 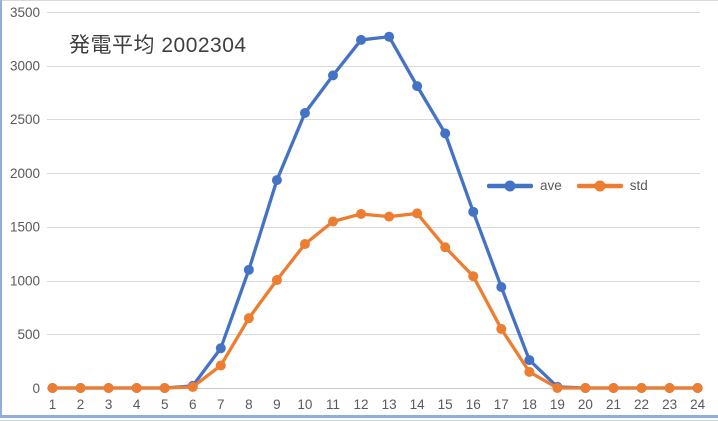 What do you see at coordinates (551, 185) in the screenshot?
I see `legend-label-ave: ave` at bounding box center [551, 185].